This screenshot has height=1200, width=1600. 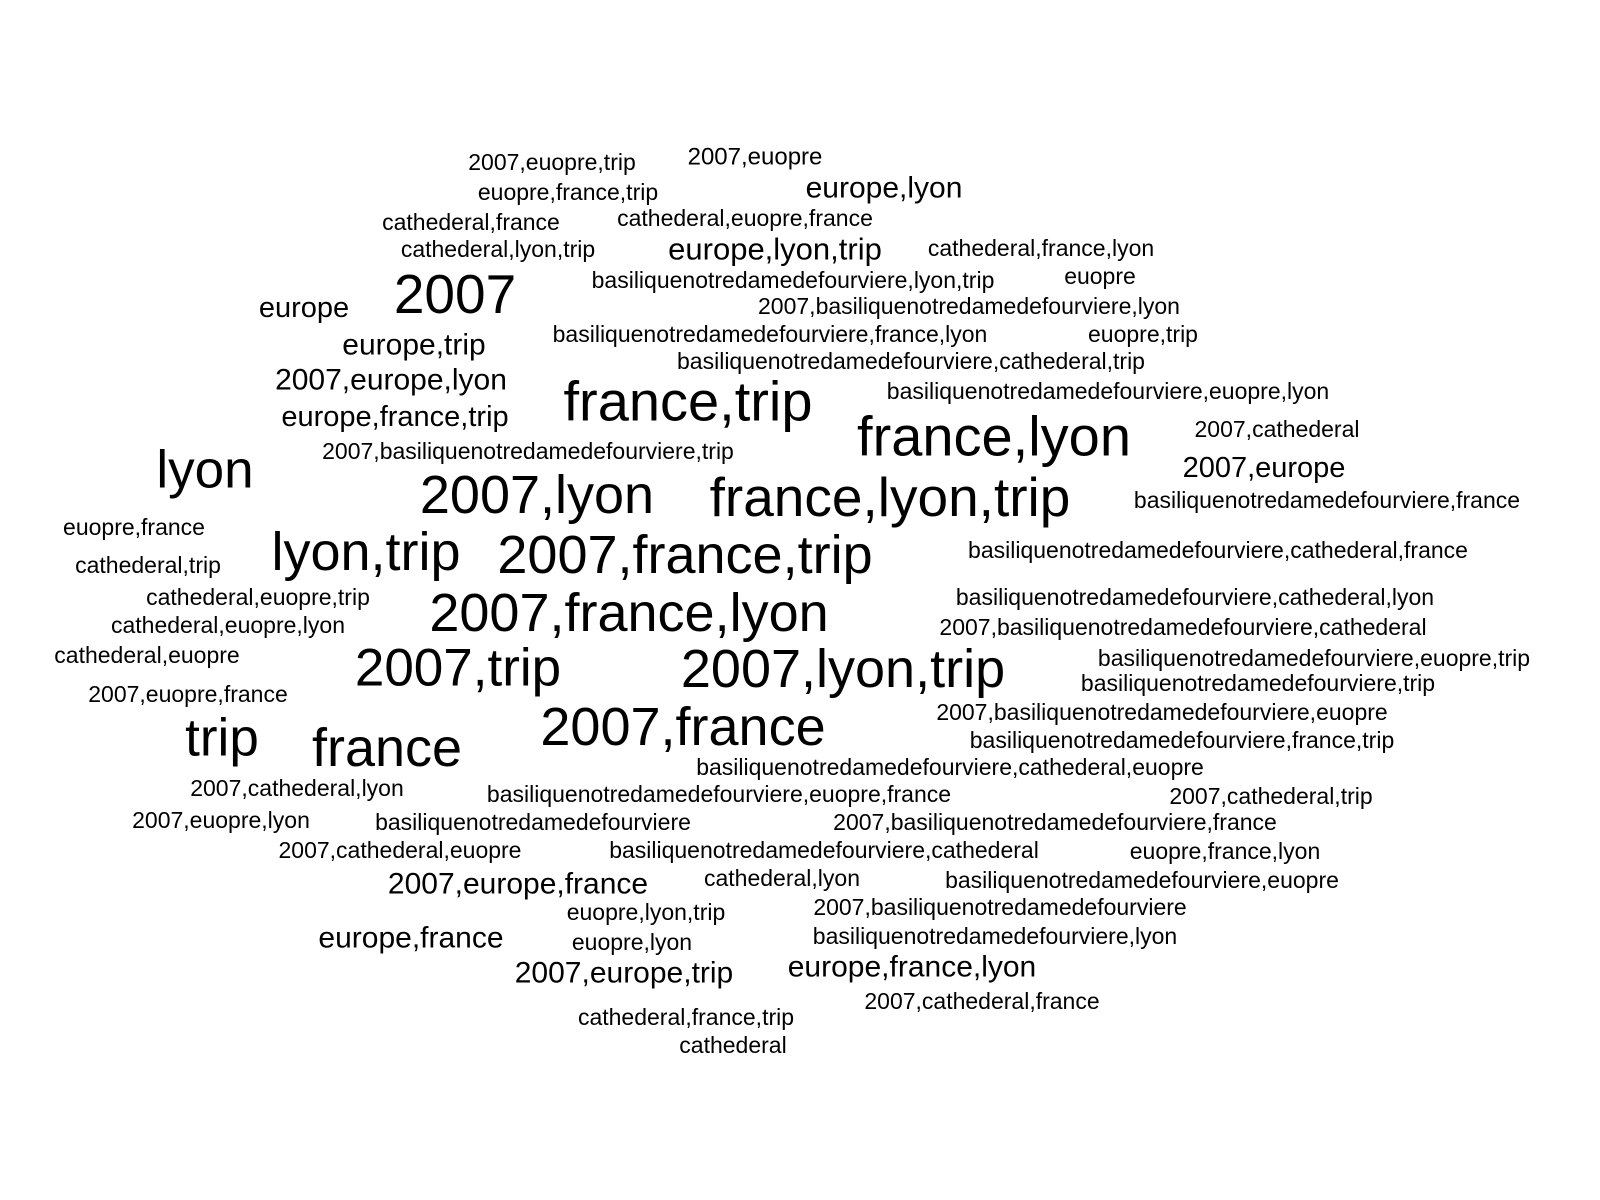 I want to click on cloud-word: 2007,europe,france, so click(x=518, y=884).